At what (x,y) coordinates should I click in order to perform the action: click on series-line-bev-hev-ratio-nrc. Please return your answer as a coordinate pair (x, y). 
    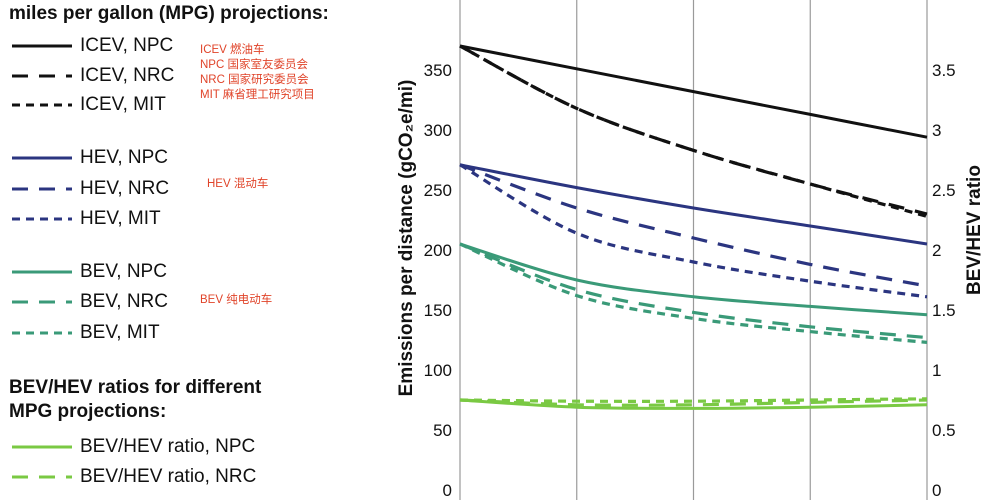
    Looking at the image, I should click on (693, 402).